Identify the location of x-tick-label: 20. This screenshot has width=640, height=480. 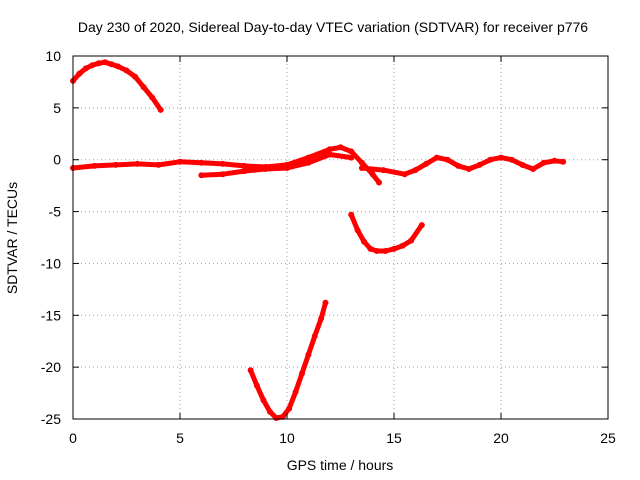
(501, 438).